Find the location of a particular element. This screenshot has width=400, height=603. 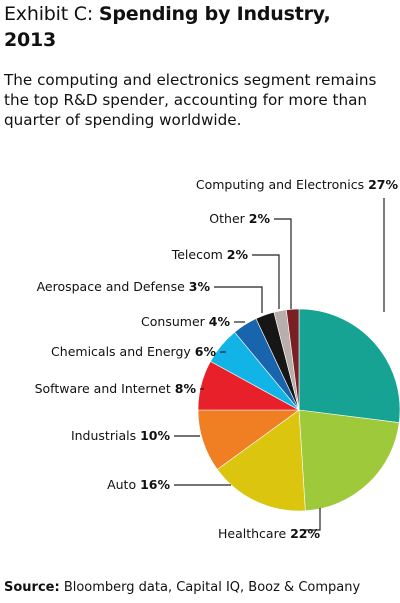

chart-title-line-1: Exhibit C: Spending by Industry, is located at coordinates (167, 14).